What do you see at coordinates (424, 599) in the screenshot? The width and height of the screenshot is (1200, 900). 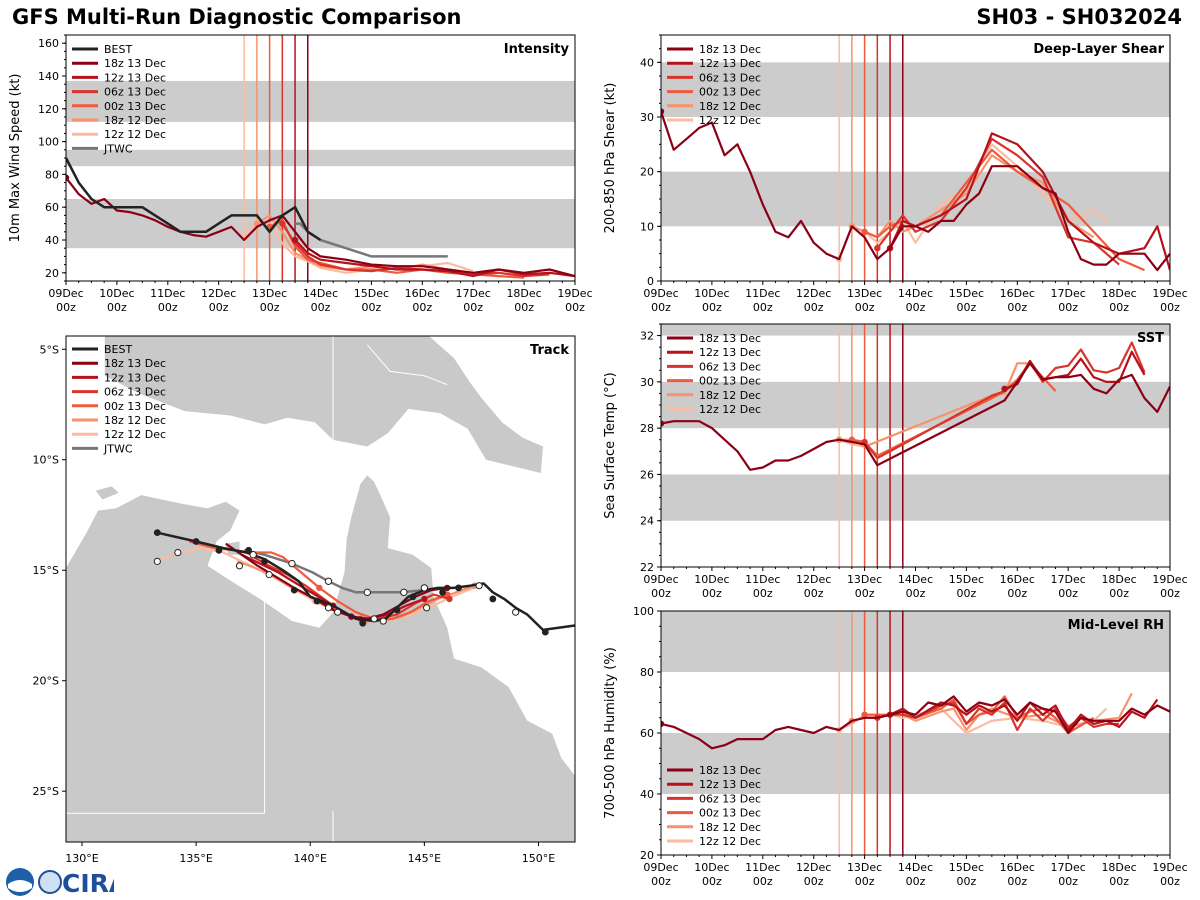 I see `track-point` at bounding box center [424, 599].